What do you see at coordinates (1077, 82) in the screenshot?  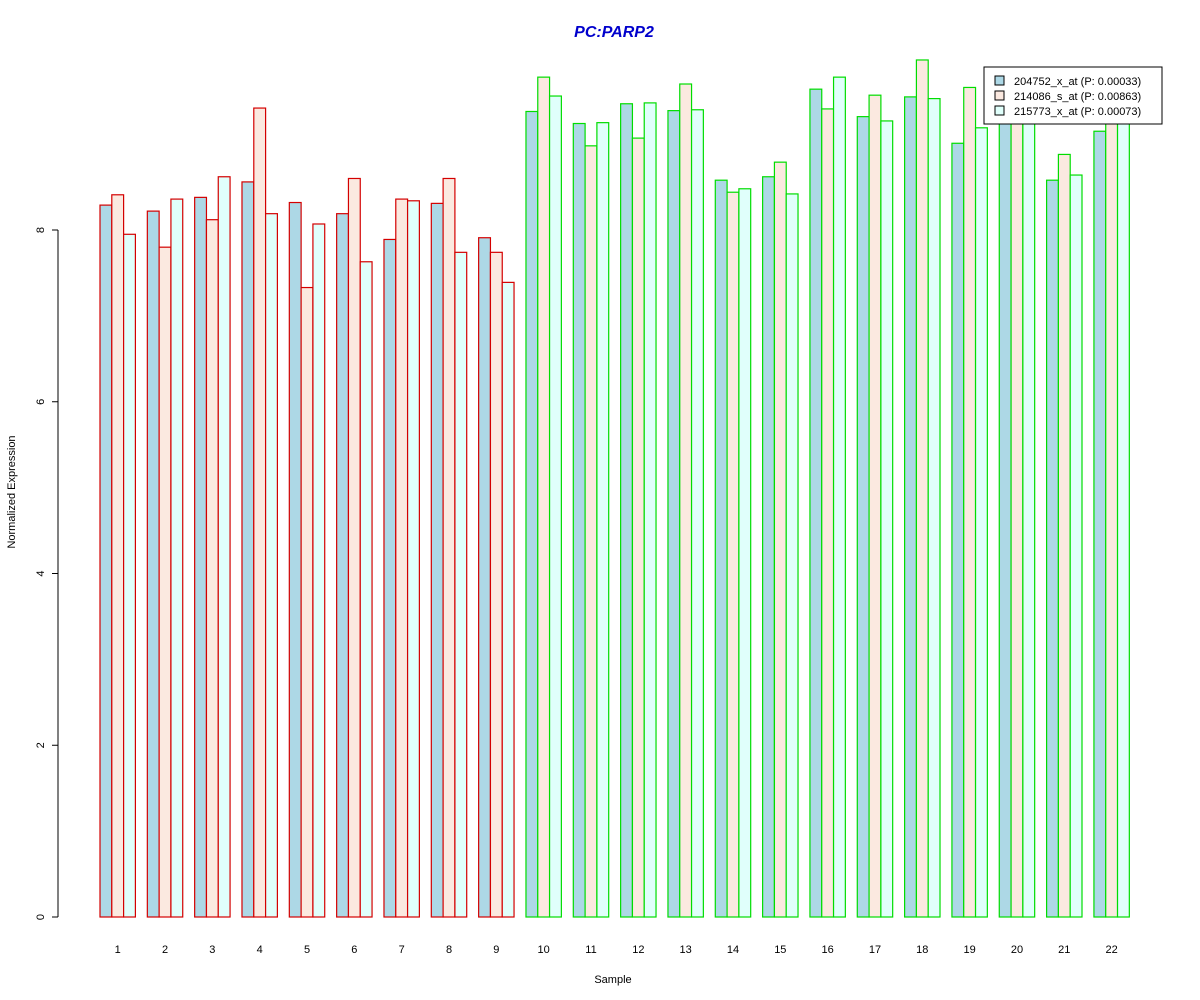 I see `legend-label-1: 204752_x_at (P: 0.00033)` at bounding box center [1077, 82].